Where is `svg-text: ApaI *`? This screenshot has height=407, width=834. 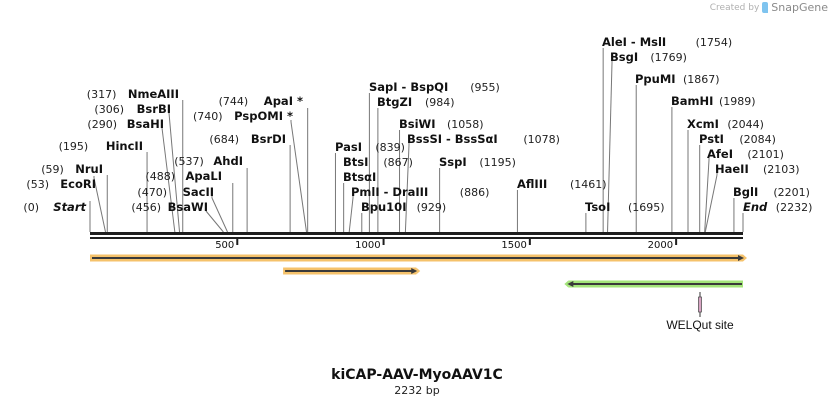 svg-text: ApaI * is located at coordinates (283, 101).